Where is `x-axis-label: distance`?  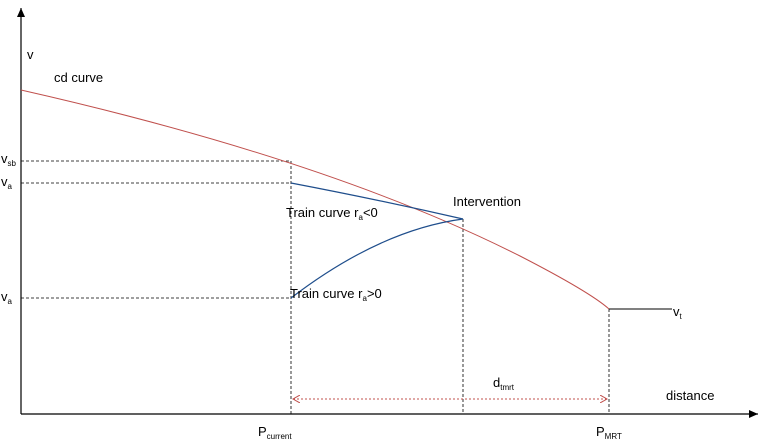 x-axis-label: distance is located at coordinates (690, 395).